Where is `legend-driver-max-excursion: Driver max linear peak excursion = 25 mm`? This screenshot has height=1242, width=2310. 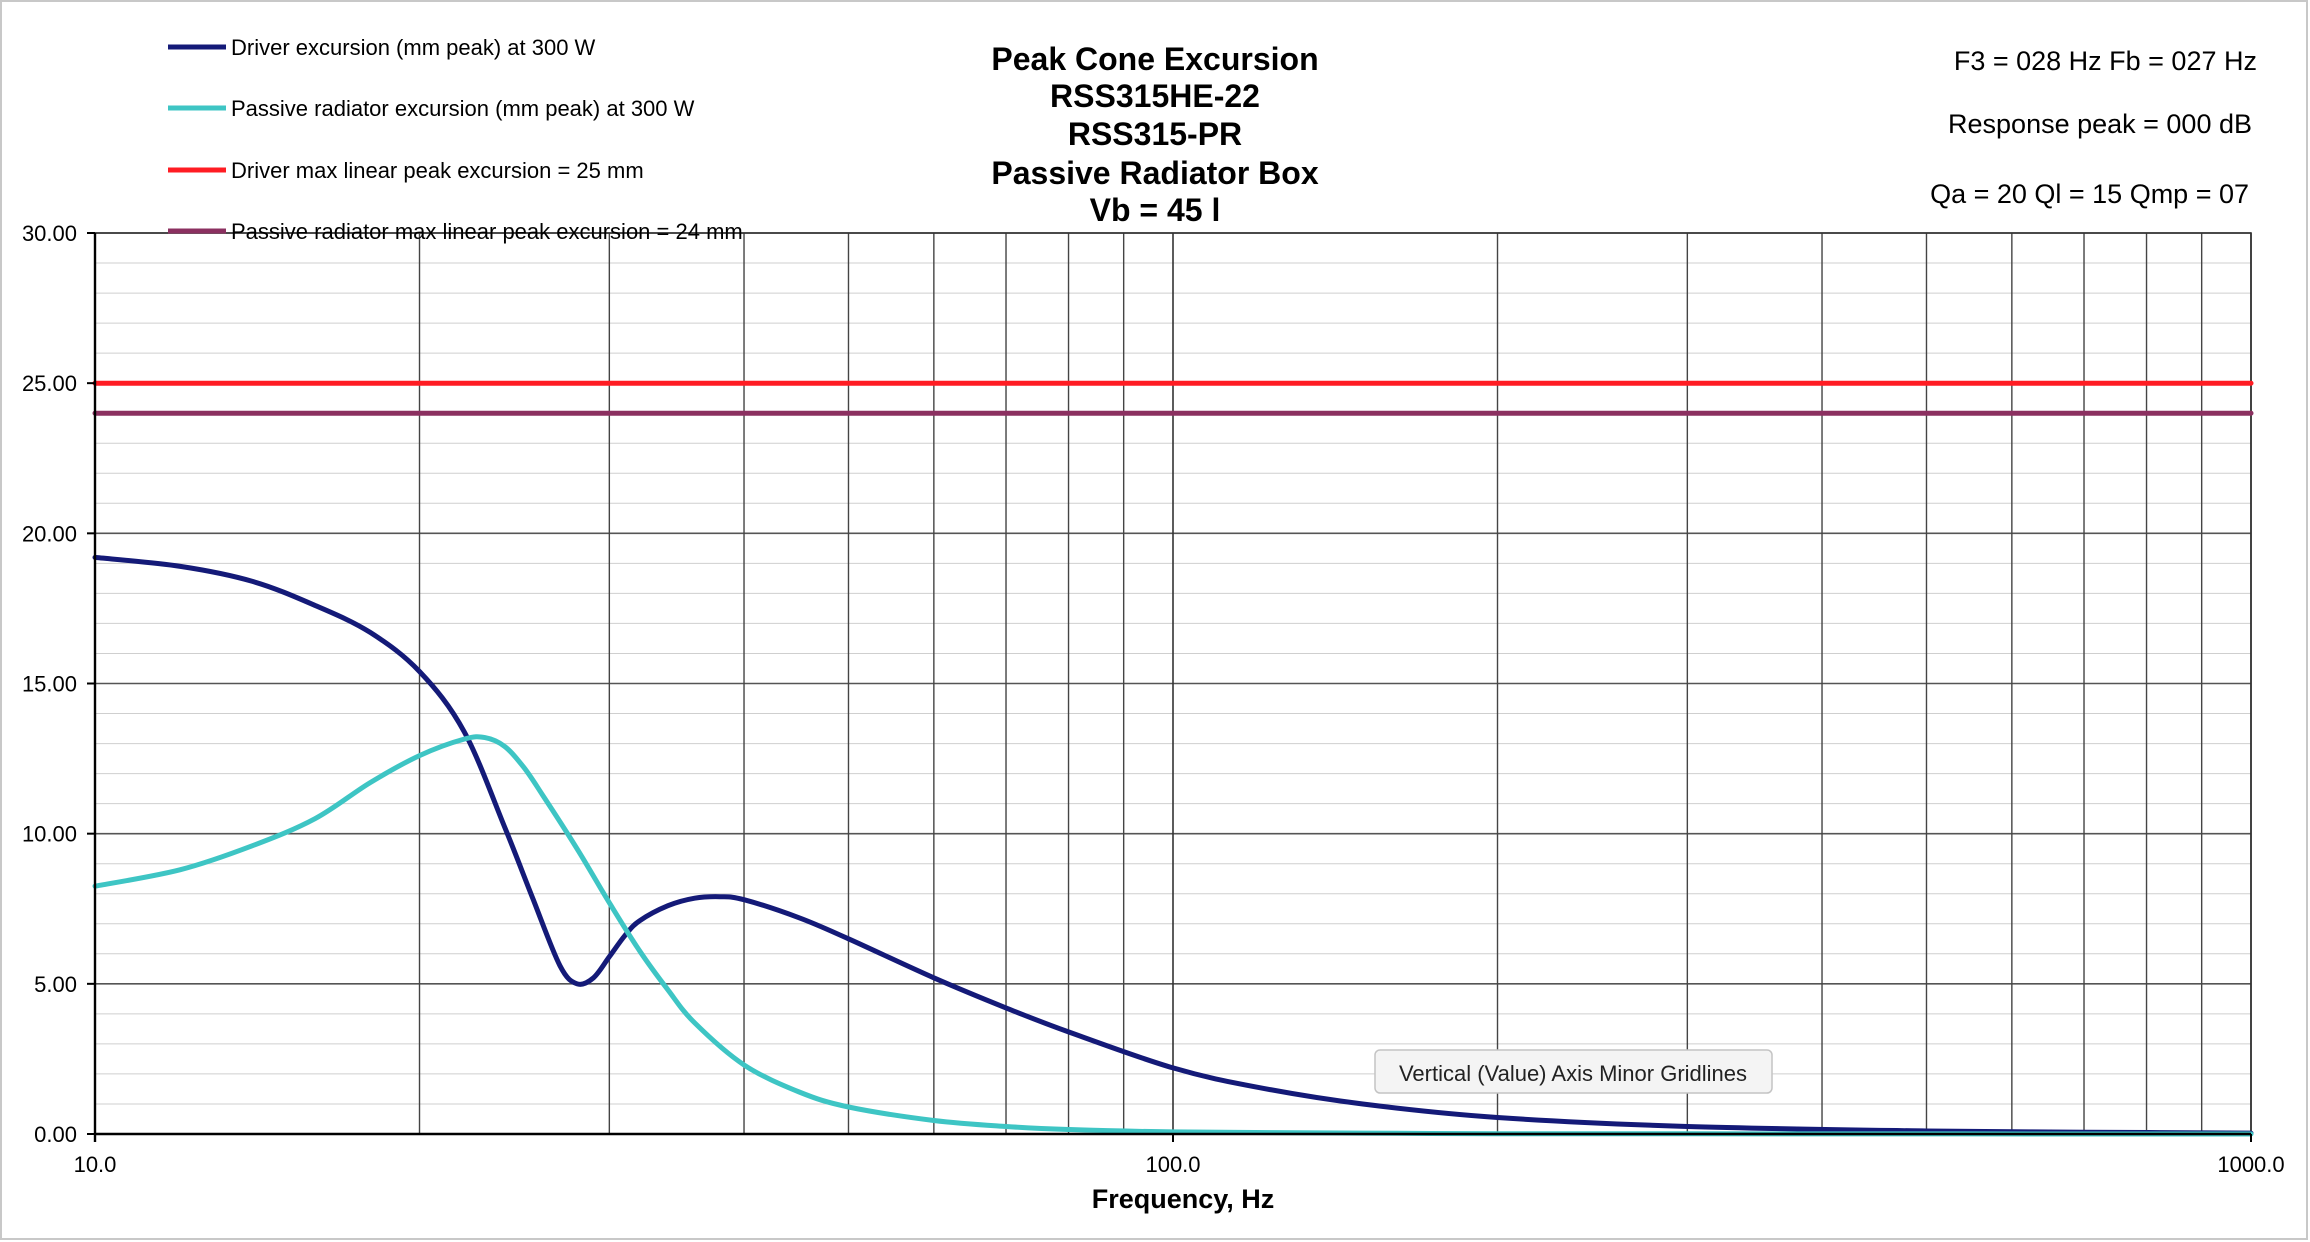
legend-driver-max-excursion: Driver max linear peak excursion = 25 mm is located at coordinates (406, 170).